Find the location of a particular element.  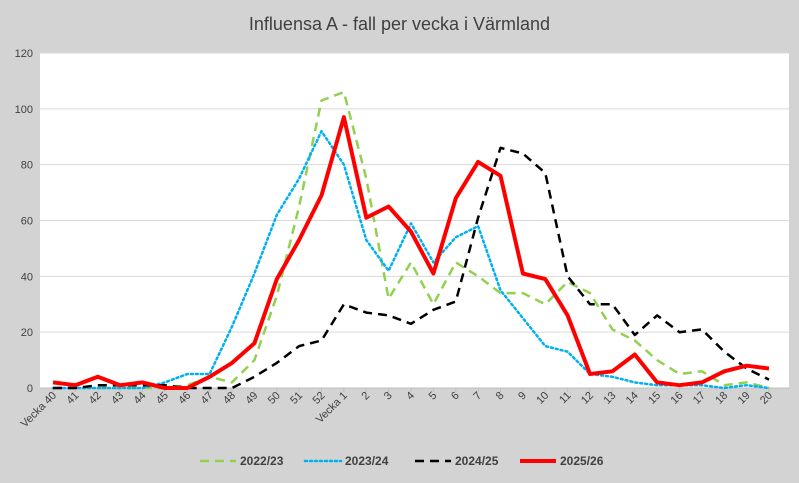

legend-label: 2022/23 is located at coordinates (262, 461).